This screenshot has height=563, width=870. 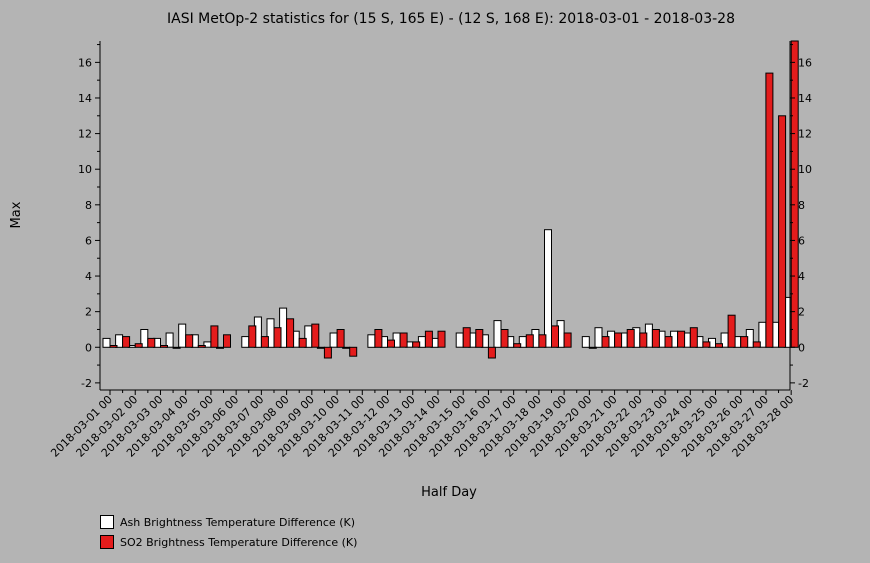 What do you see at coordinates (805, 169) in the screenshot?
I see `y-tick-label-right: 10` at bounding box center [805, 169].